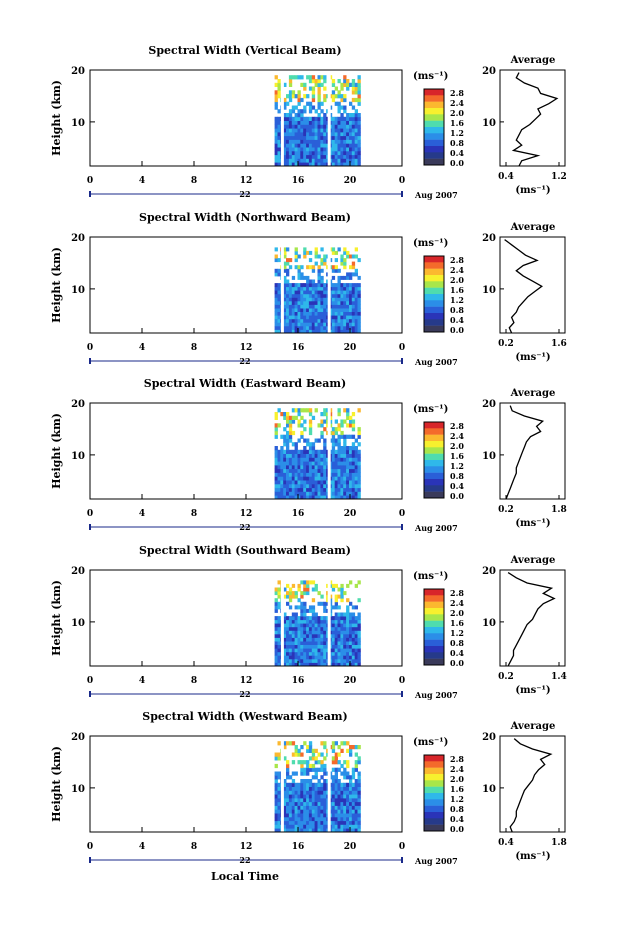 This screenshot has height=929, width=621. What do you see at coordinates (246, 681) in the screenshot?
I see `x-tick-label: 12` at bounding box center [246, 681].